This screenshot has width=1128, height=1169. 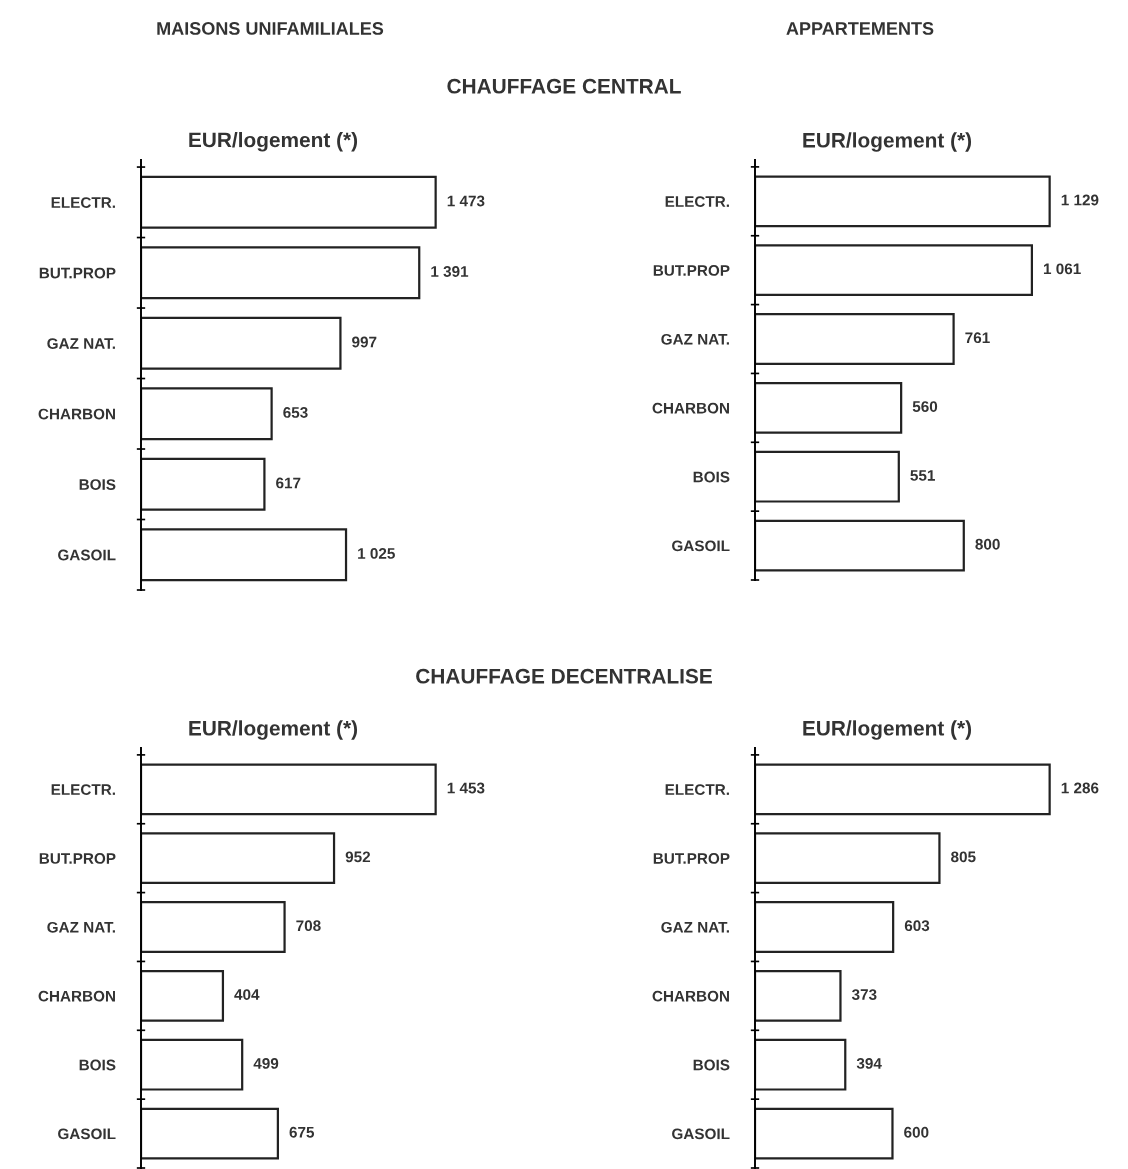 I want to click on data-label: 952, so click(x=358, y=857).